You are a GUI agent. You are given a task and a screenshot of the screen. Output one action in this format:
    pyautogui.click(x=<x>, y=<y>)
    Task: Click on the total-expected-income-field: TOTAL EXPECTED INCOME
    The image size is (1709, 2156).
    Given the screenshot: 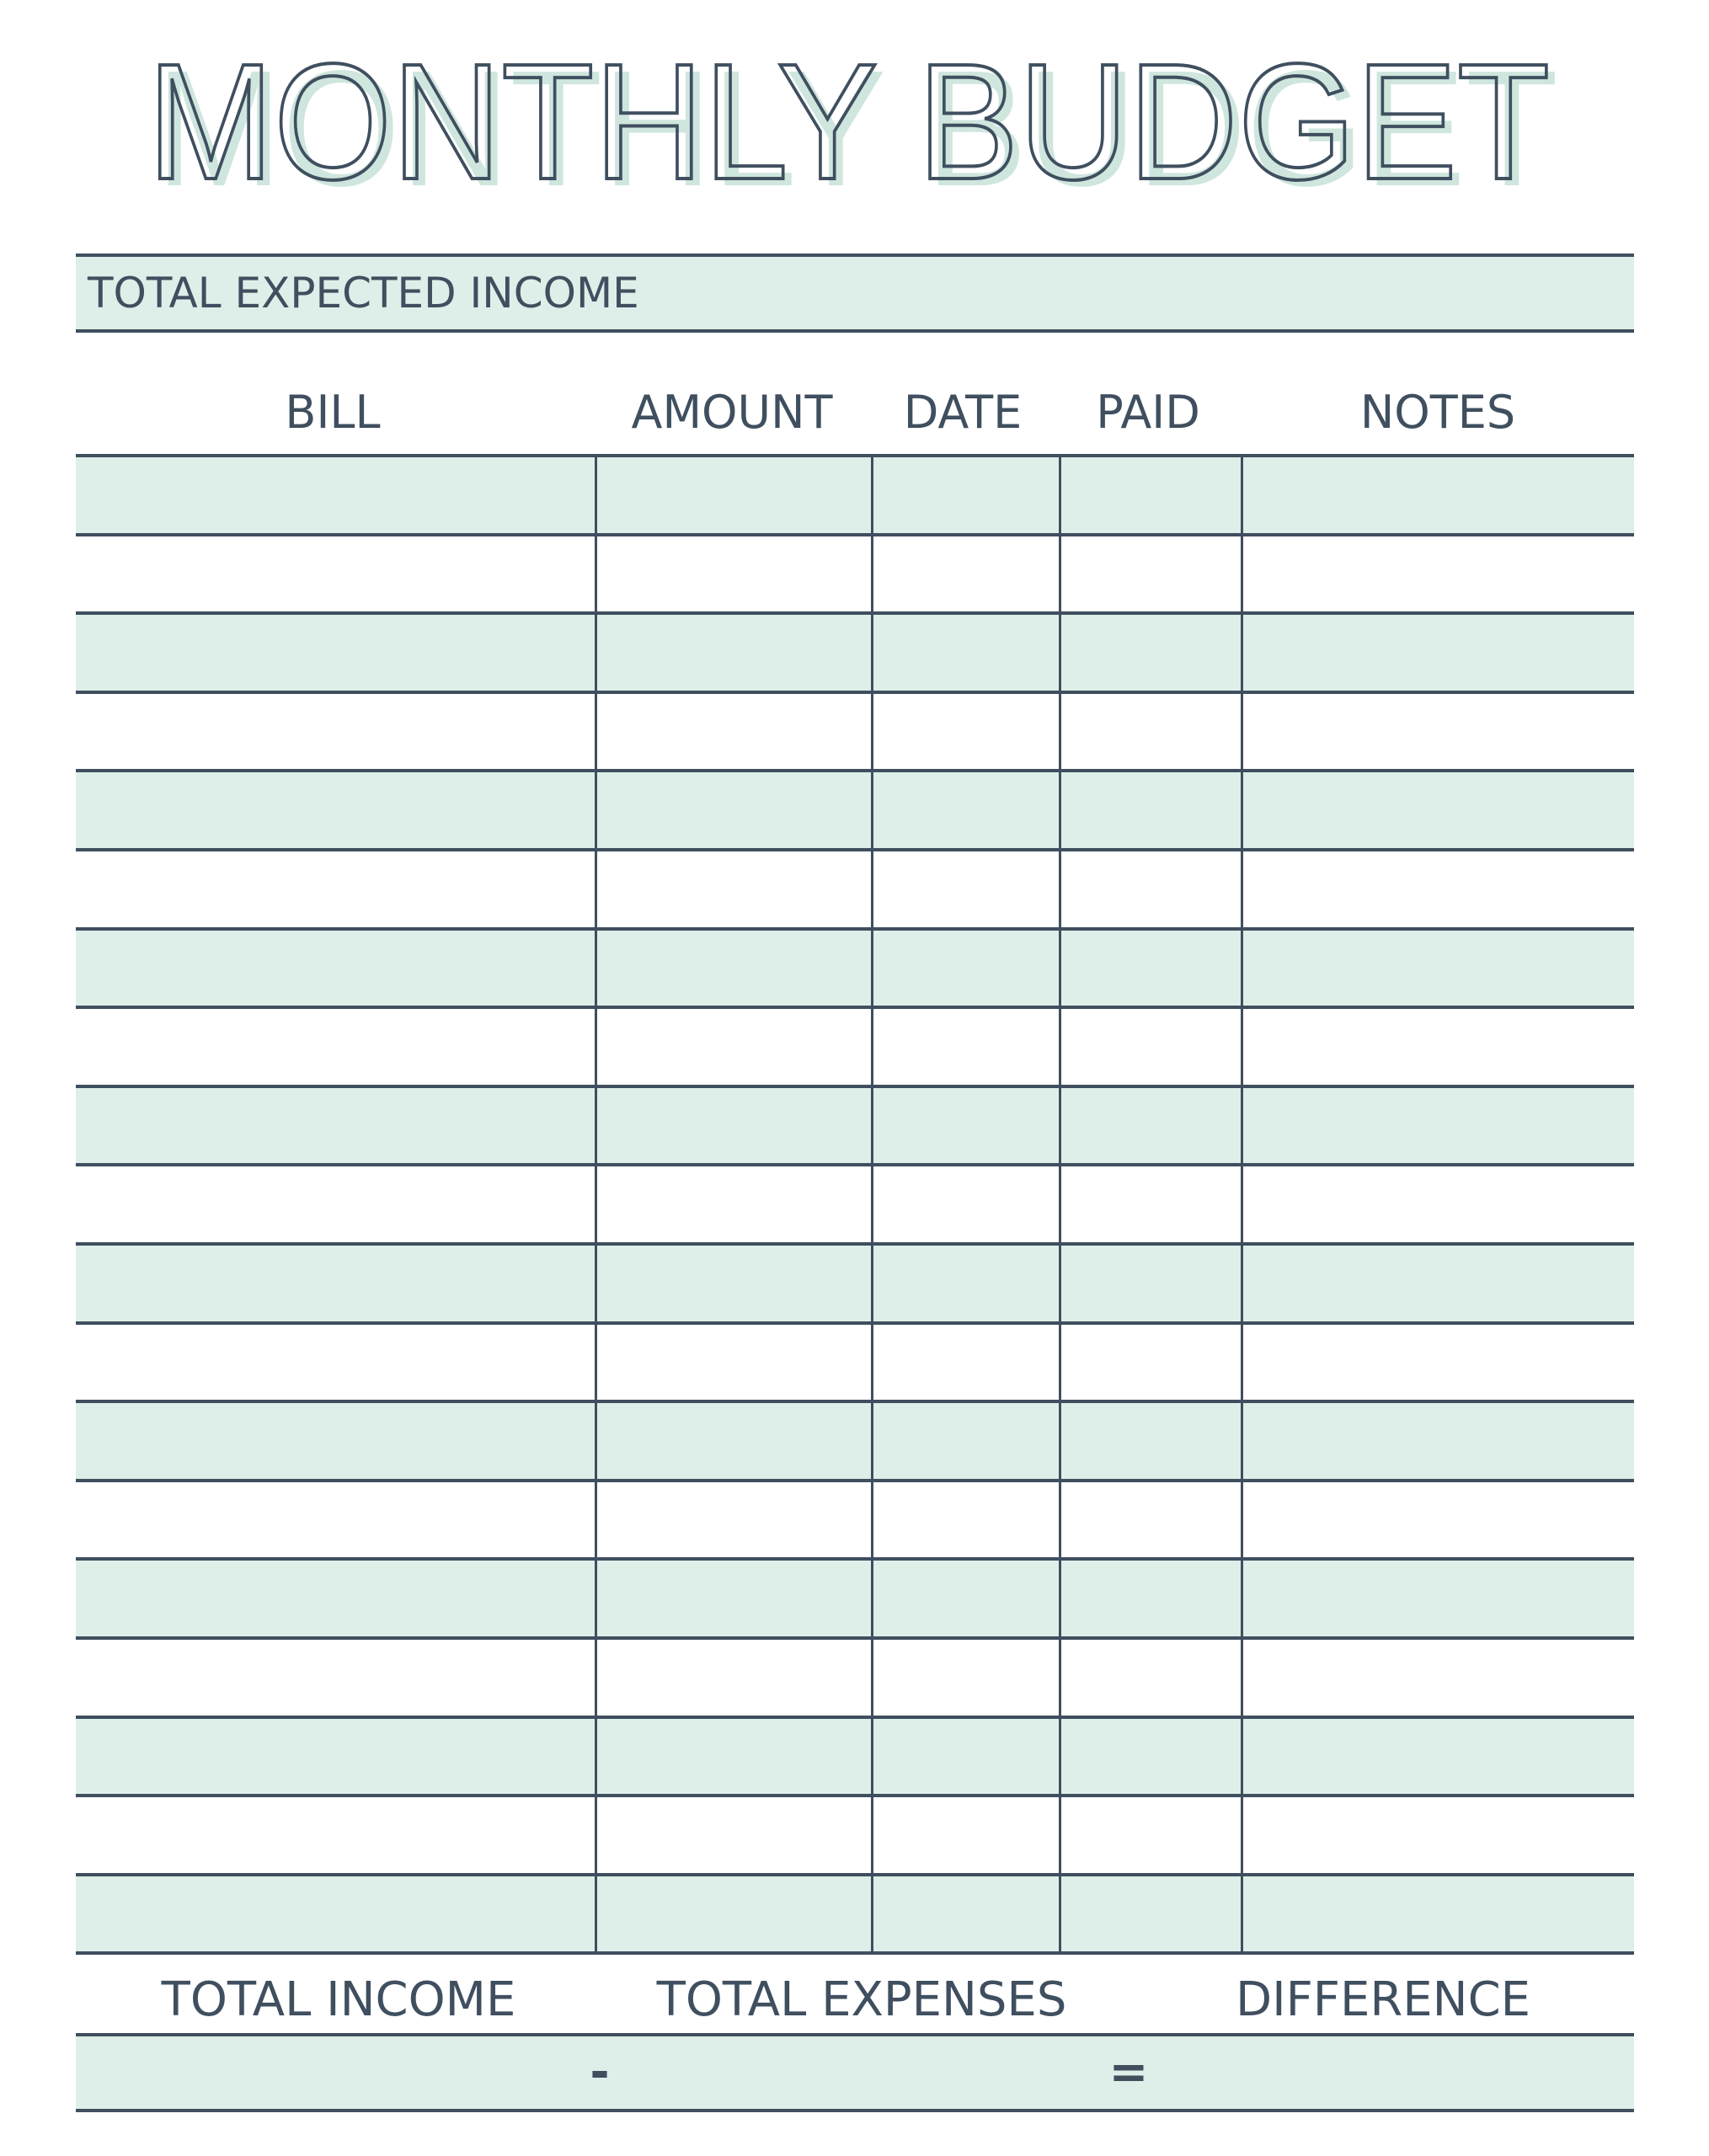 What is the action you would take?
    pyautogui.click(x=855, y=293)
    